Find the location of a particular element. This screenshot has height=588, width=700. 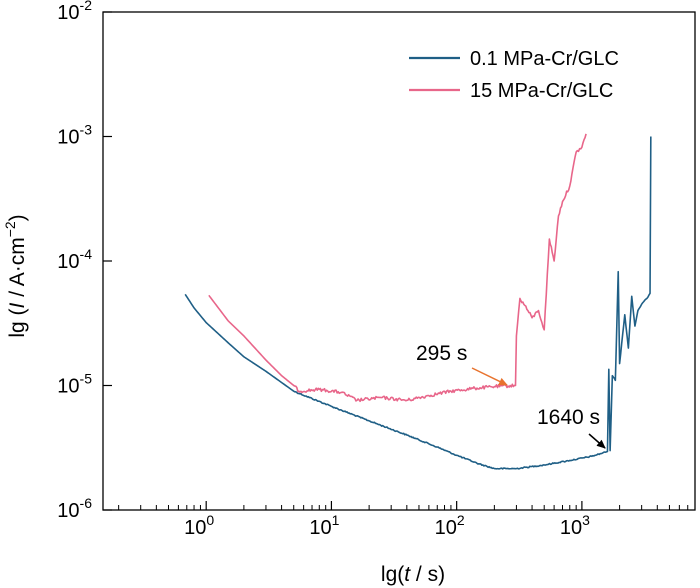

x-tick-label-3: 10³ is located at coordinates (575, 525).